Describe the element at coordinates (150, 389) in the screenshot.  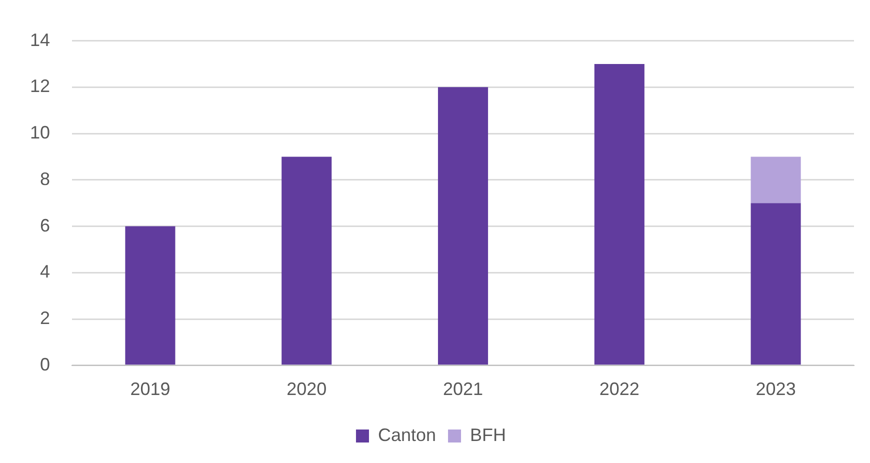
I see `x-tick-label: 2019` at that location.